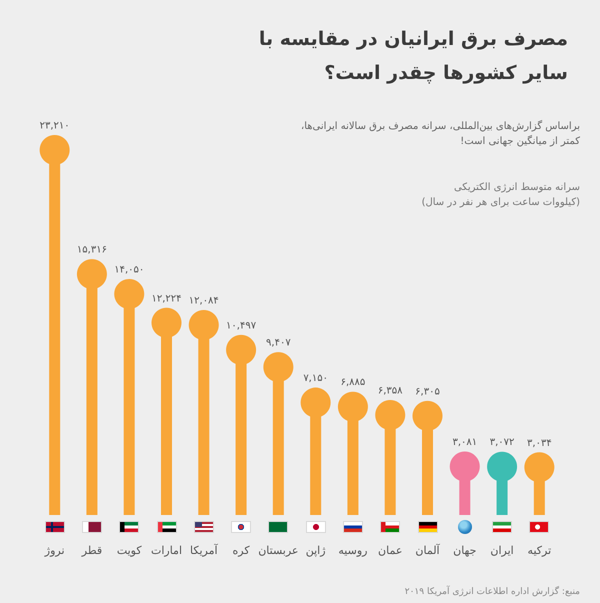  I want to click on x-tick-label: قطر, so click(91, 550).